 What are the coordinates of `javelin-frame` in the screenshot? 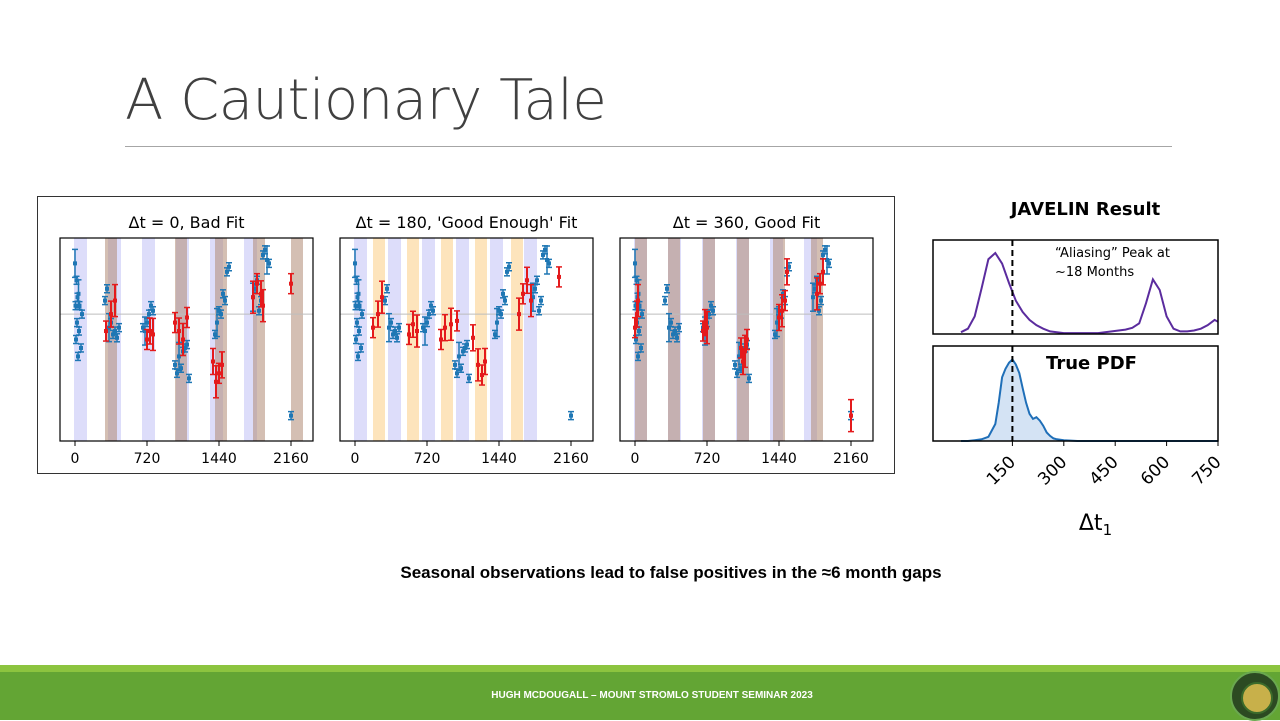 It's located at (1075, 287).